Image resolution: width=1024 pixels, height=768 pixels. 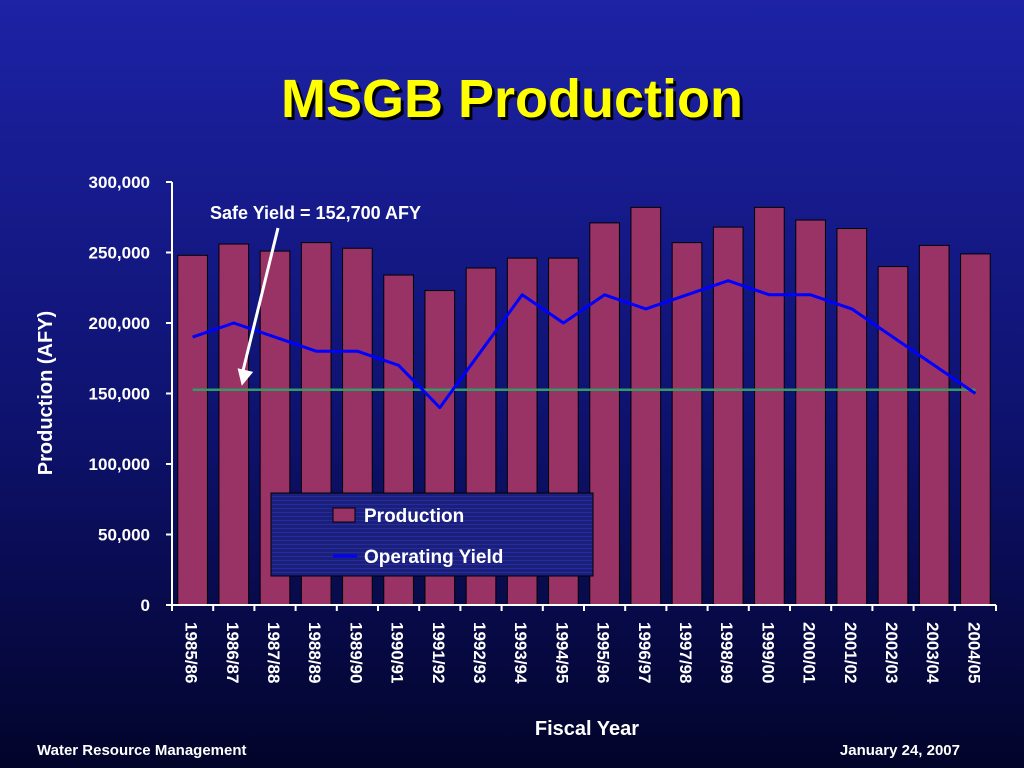 What do you see at coordinates (145, 605) in the screenshot?
I see `y-tick-label: 0` at bounding box center [145, 605].